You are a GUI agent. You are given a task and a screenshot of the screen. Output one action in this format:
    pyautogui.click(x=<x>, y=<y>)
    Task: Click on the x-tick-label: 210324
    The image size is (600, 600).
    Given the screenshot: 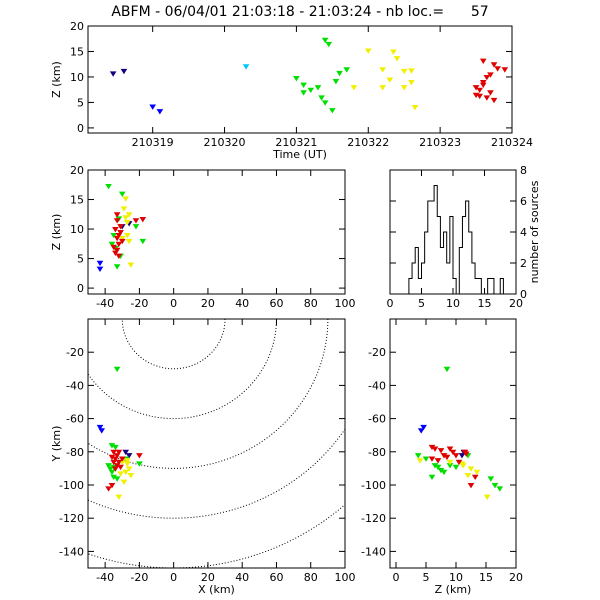 What is the action you would take?
    pyautogui.click(x=512, y=142)
    